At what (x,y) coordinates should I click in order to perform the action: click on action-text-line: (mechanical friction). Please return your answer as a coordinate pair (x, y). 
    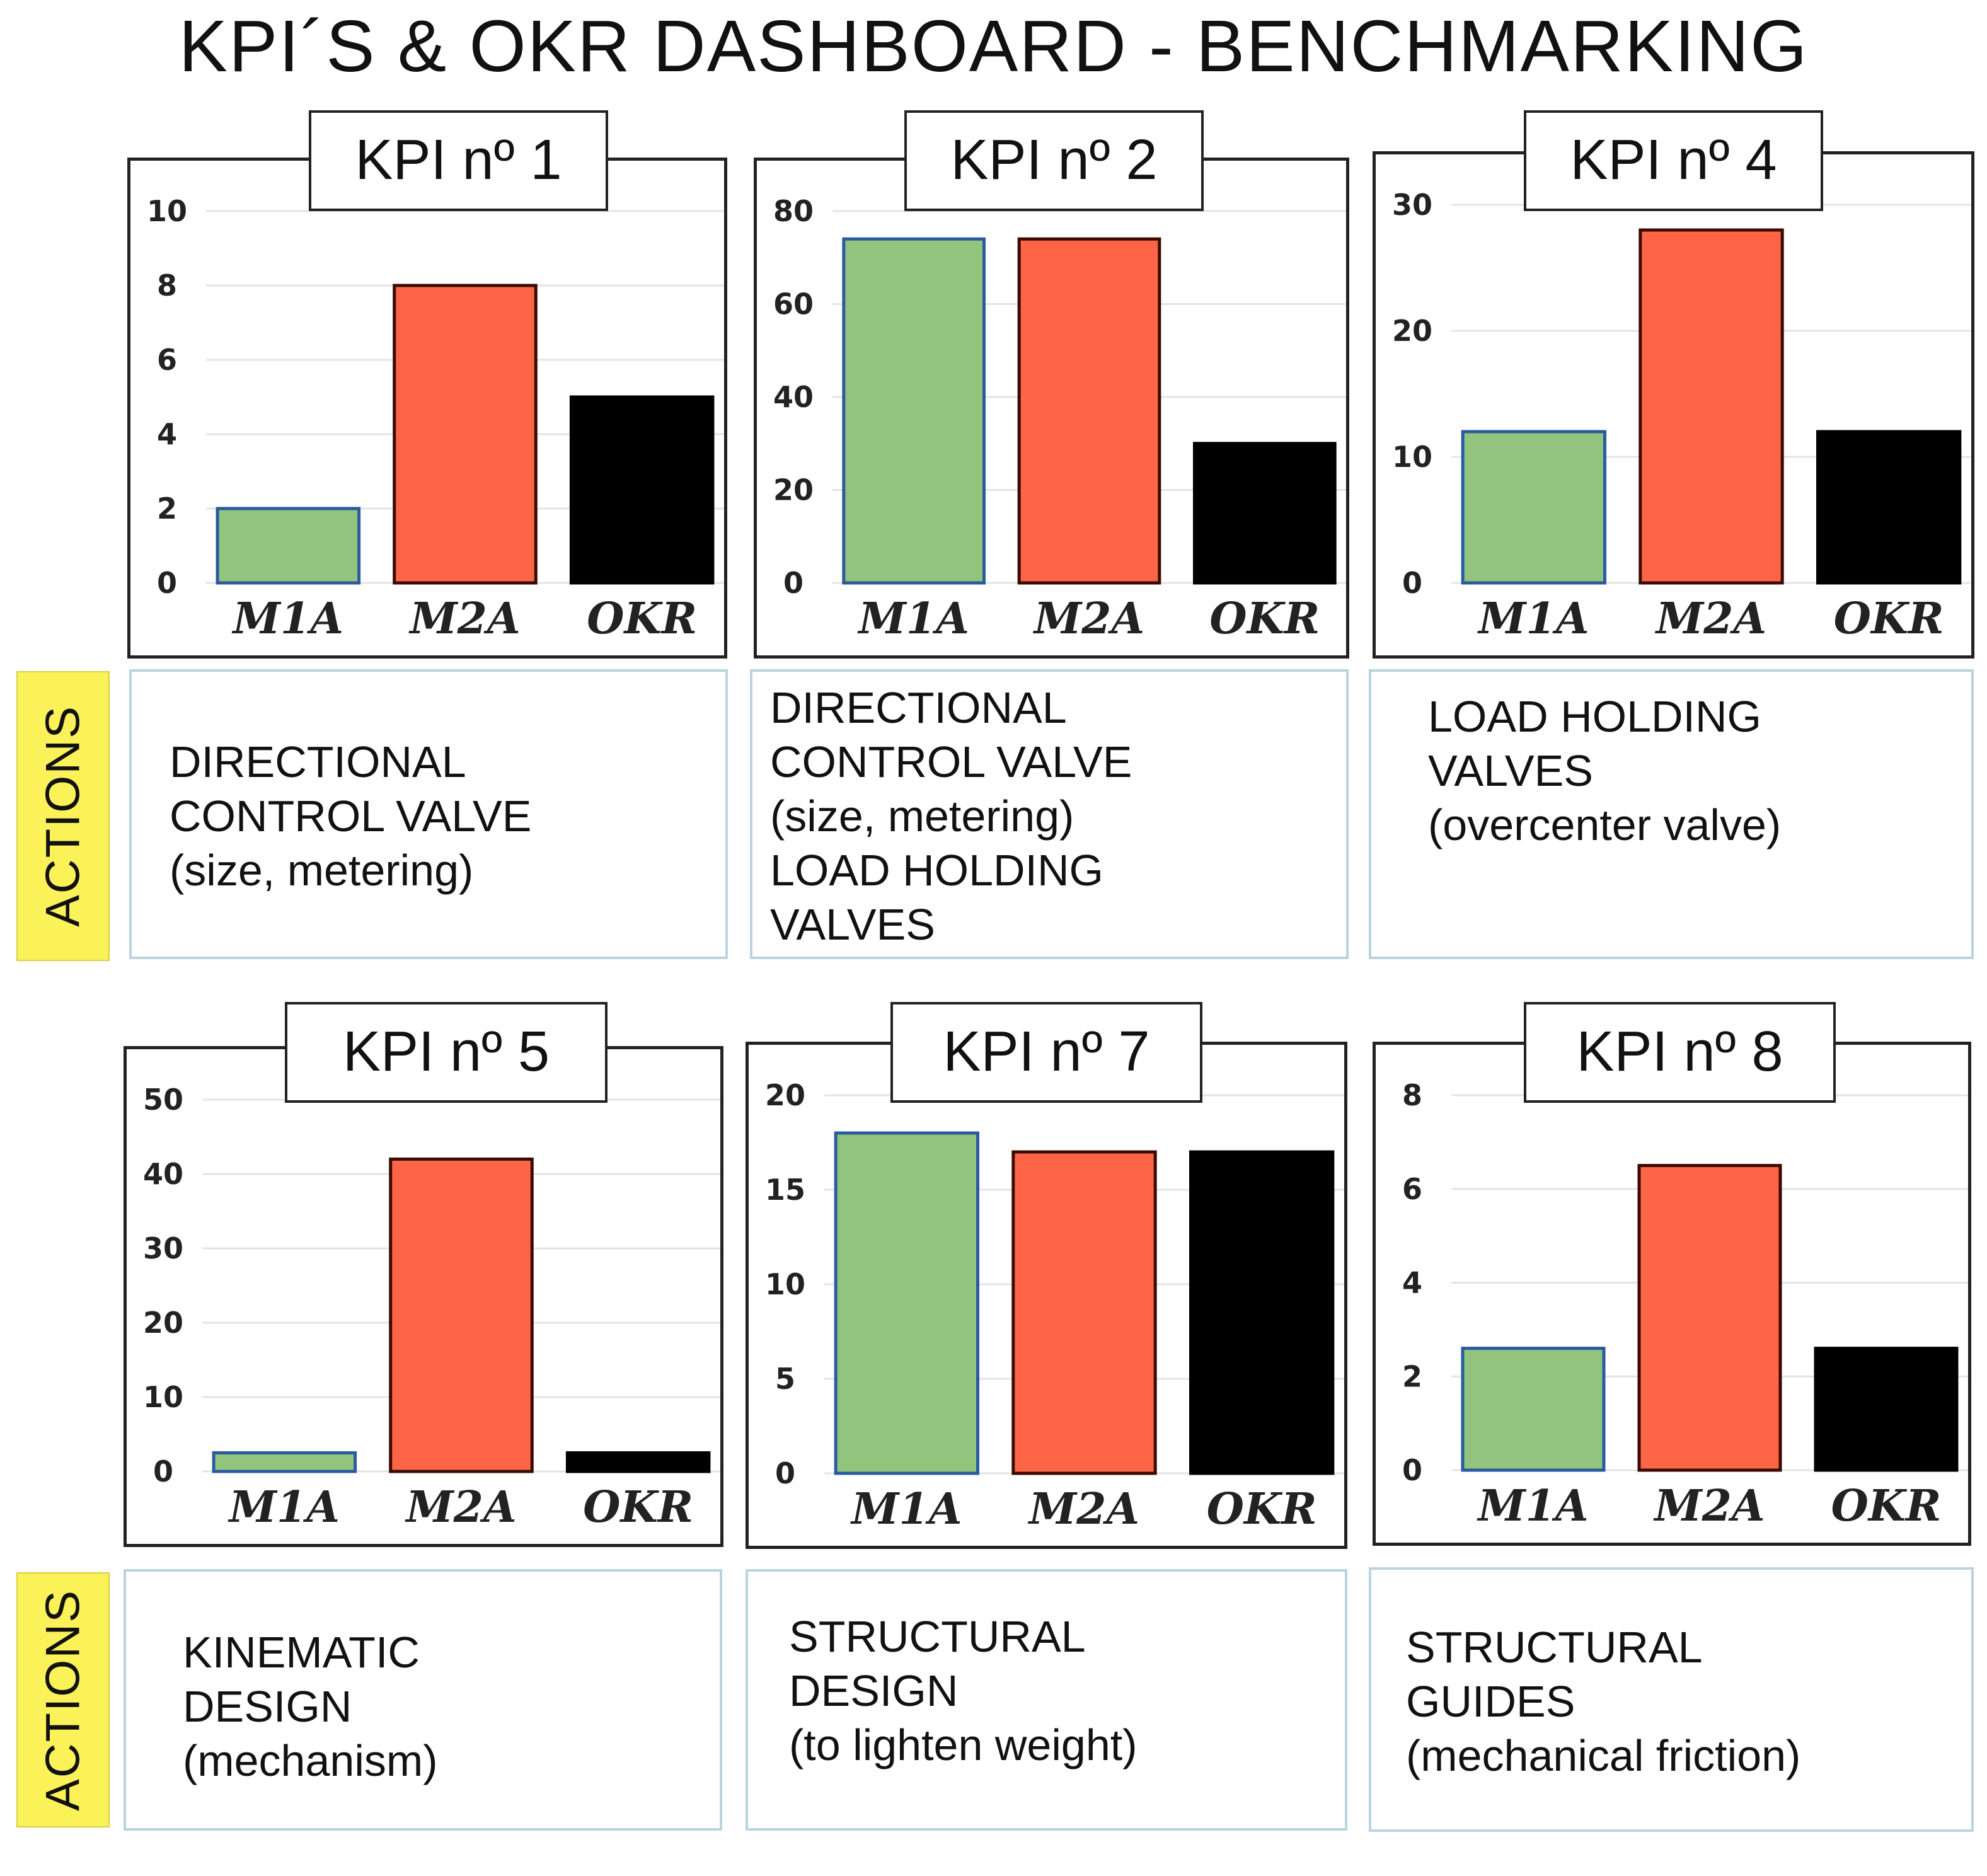
    Looking at the image, I should click on (1603, 1755).